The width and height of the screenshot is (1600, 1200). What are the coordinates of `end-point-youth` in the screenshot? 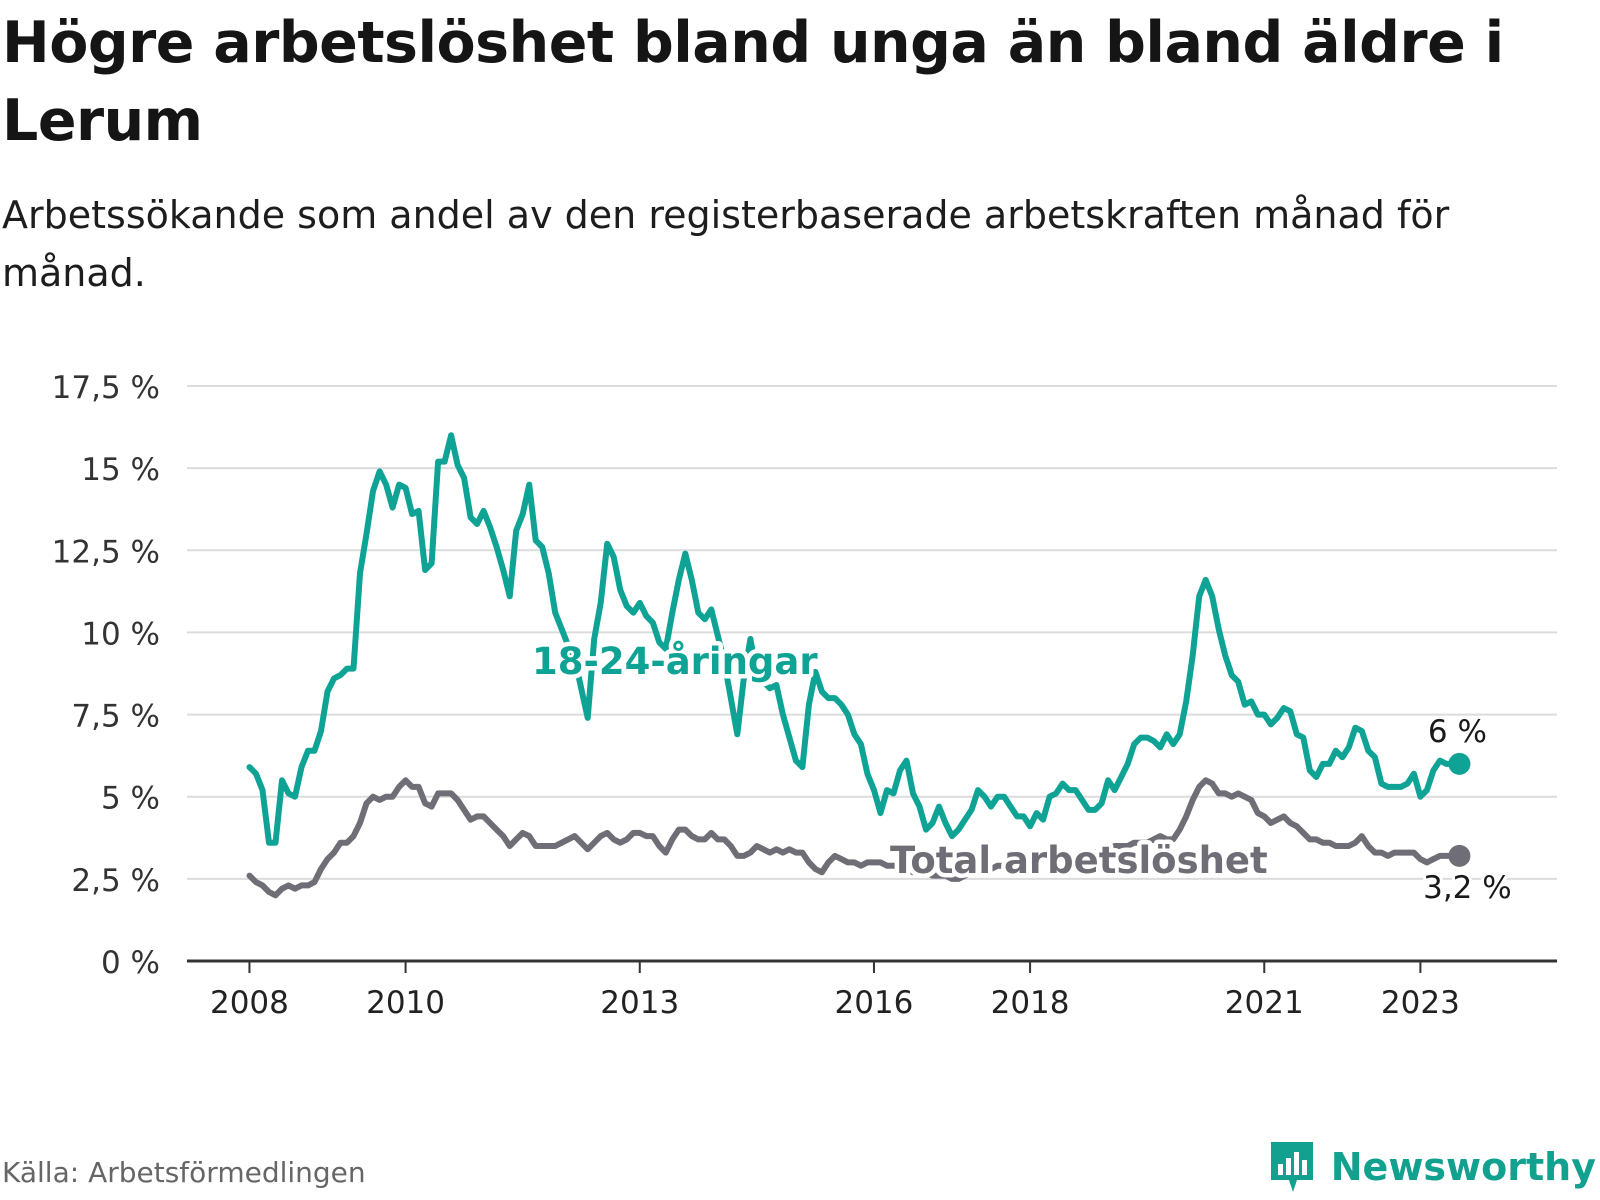 It's located at (1459, 763).